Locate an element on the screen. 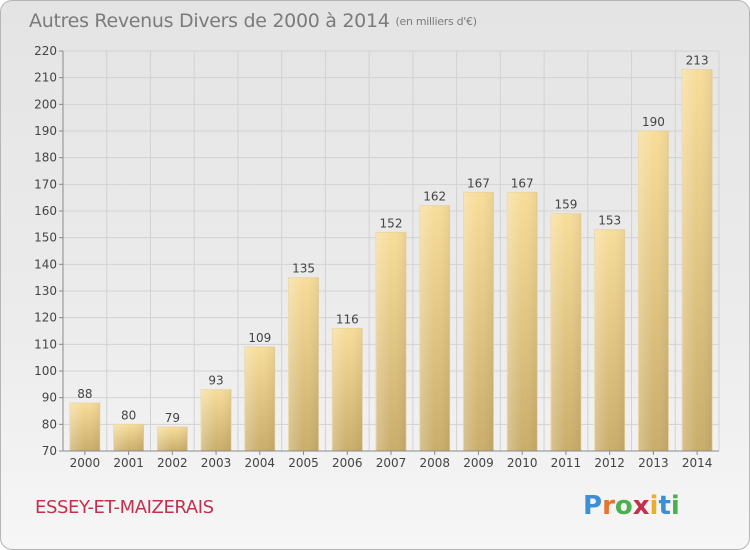 The width and height of the screenshot is (750, 550). bar-value-label: 152 is located at coordinates (391, 223).